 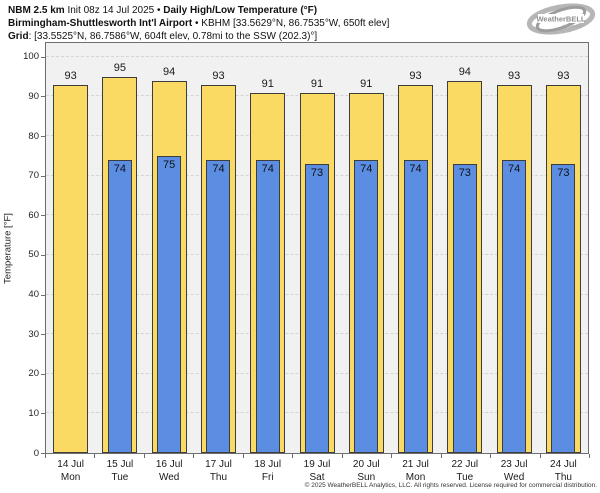 What do you see at coordinates (169, 464) in the screenshot?
I see `x-label-date: 16 Jul` at bounding box center [169, 464].